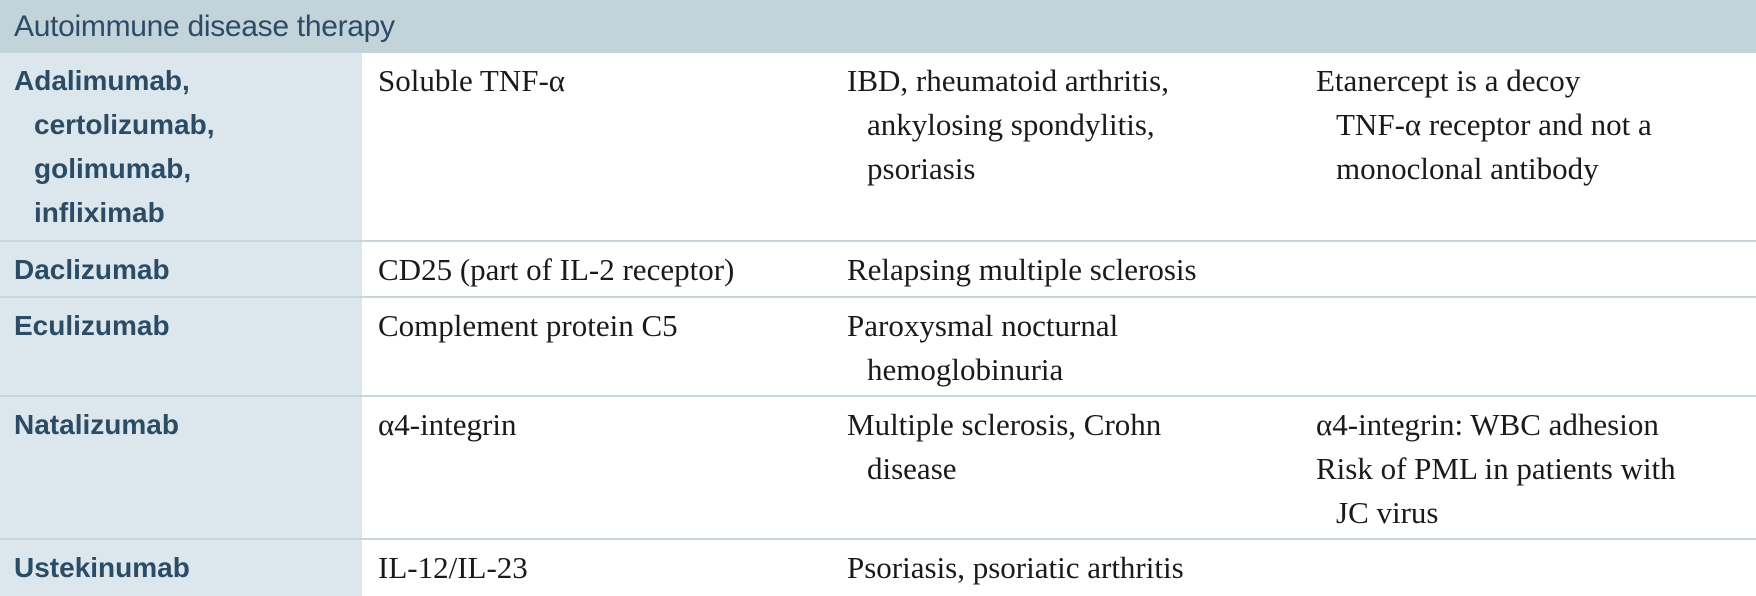 The height and width of the screenshot is (596, 1756). Describe the element at coordinates (1022, 269) in the screenshot. I see `use-line: Relapsing multiple sclerosis` at that location.